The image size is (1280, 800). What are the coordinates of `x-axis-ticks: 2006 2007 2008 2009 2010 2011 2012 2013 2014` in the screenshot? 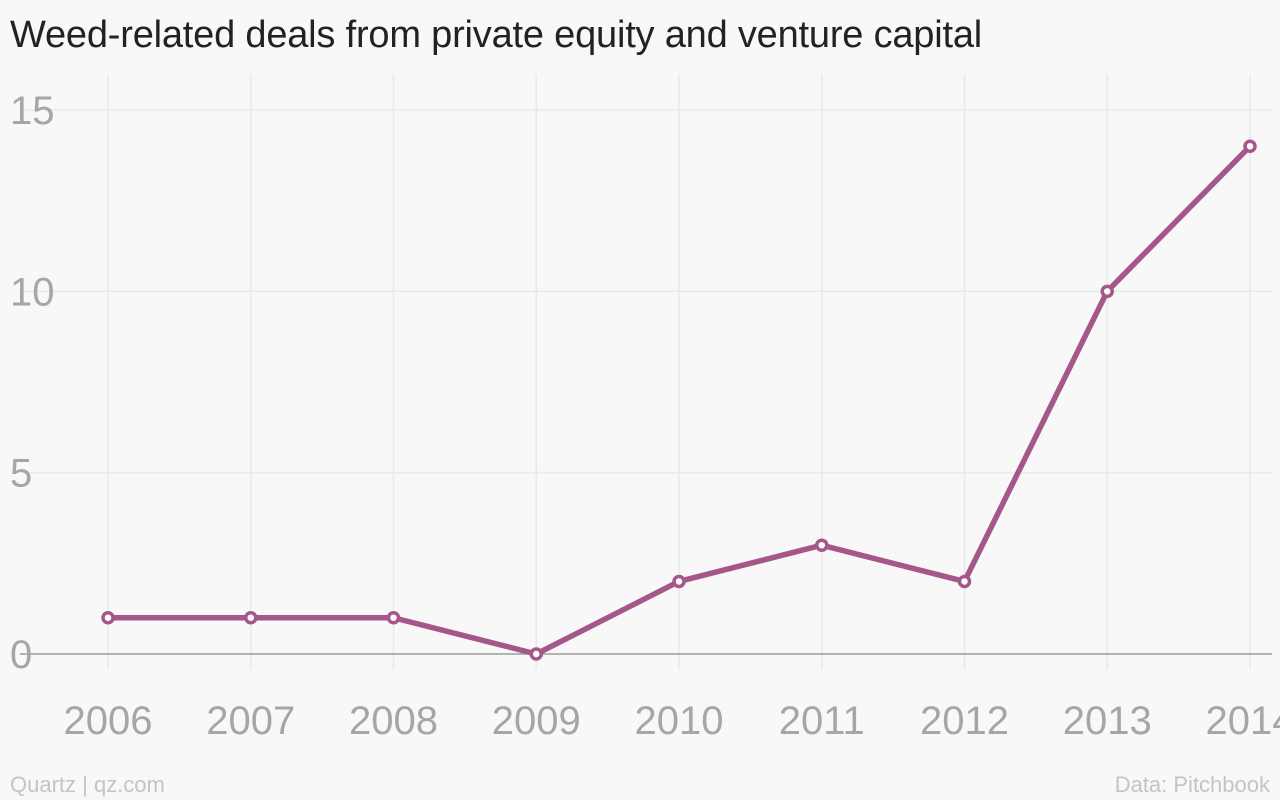 It's located at (672, 721).